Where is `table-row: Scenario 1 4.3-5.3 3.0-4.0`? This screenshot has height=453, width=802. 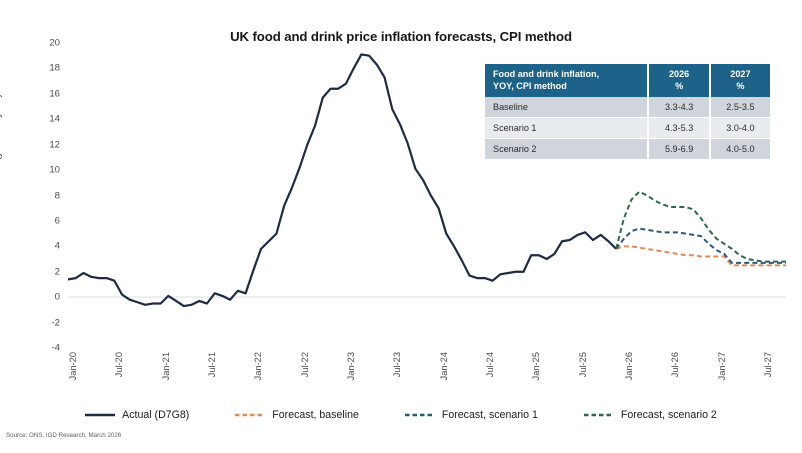 table-row: Scenario 1 4.3-5.3 3.0-4.0 is located at coordinates (627, 128).